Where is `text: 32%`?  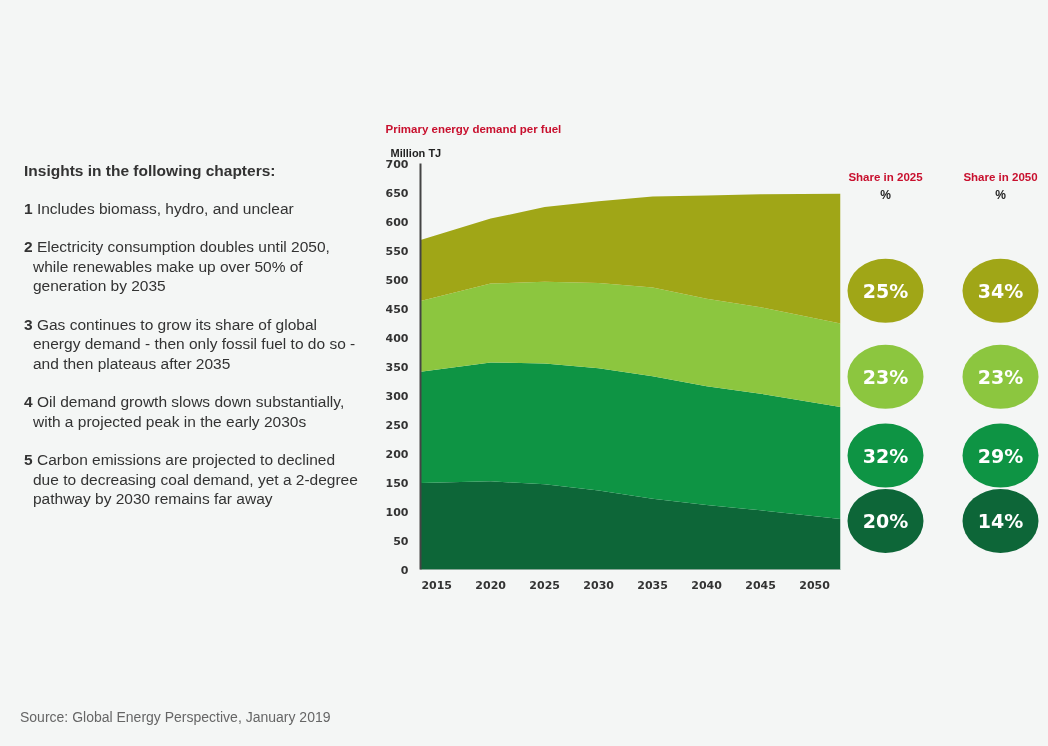 text: 32% is located at coordinates (885, 455).